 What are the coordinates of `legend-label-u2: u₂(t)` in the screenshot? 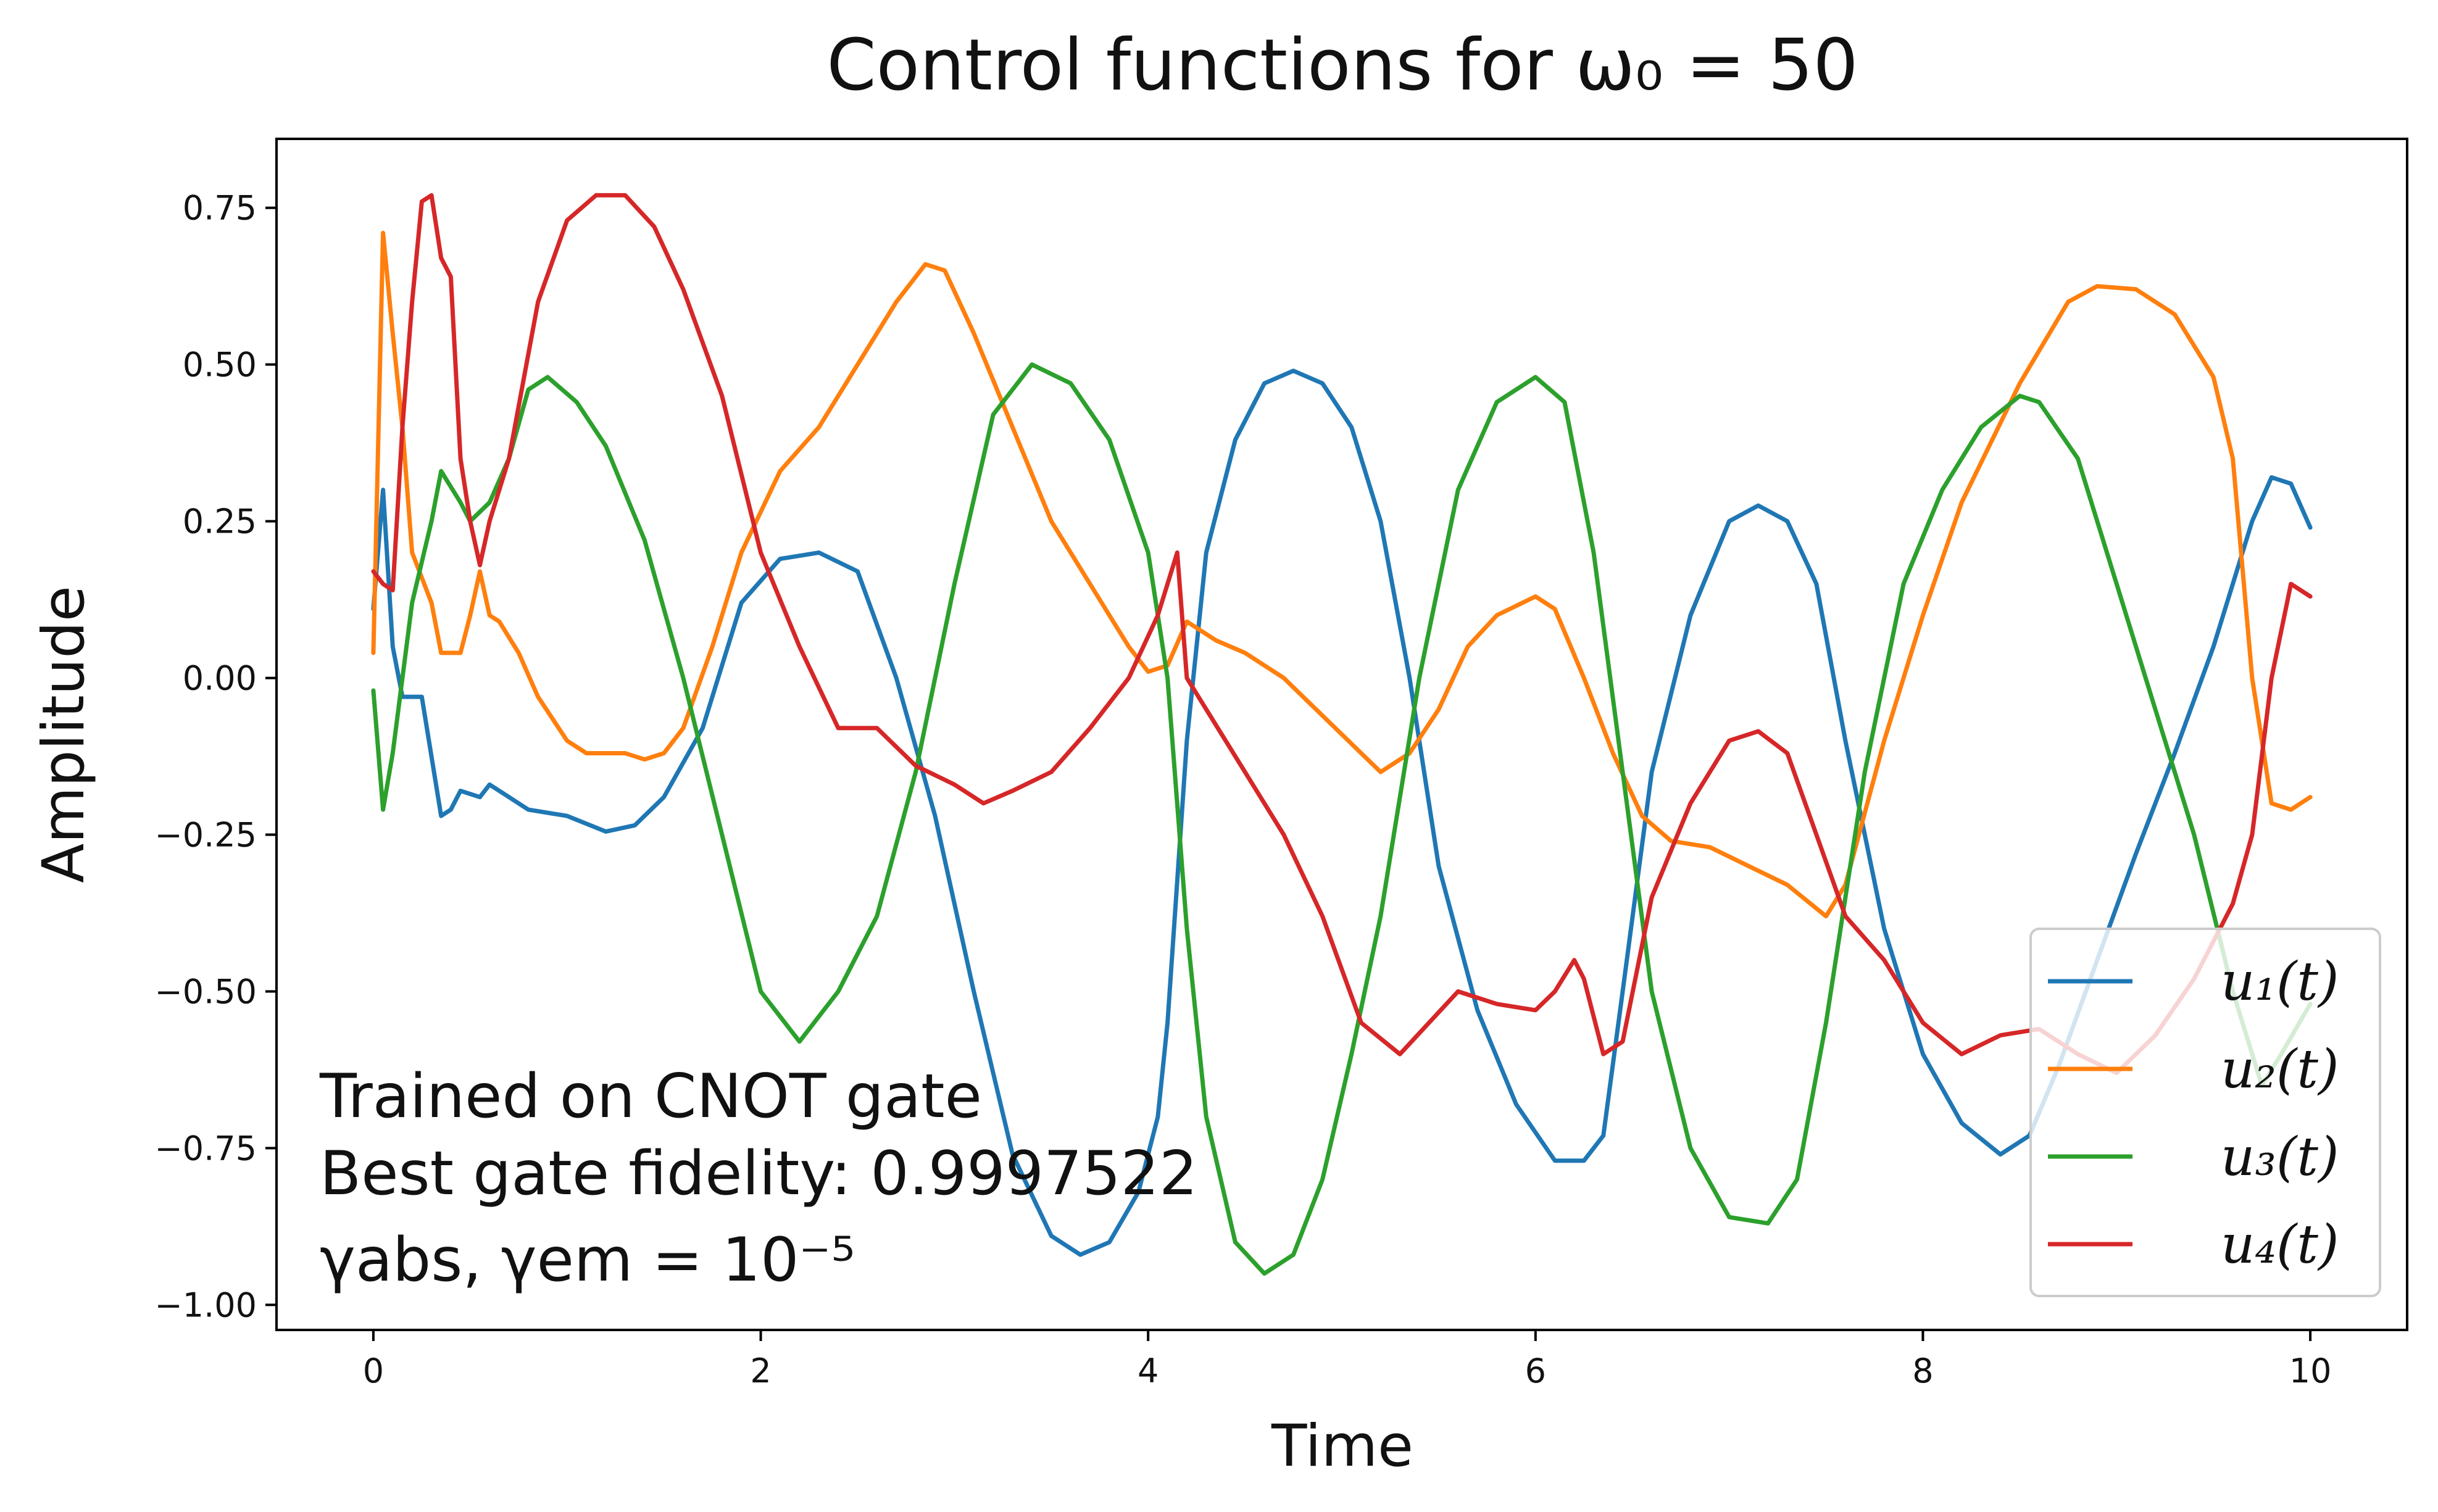 It's located at (2280, 1069).